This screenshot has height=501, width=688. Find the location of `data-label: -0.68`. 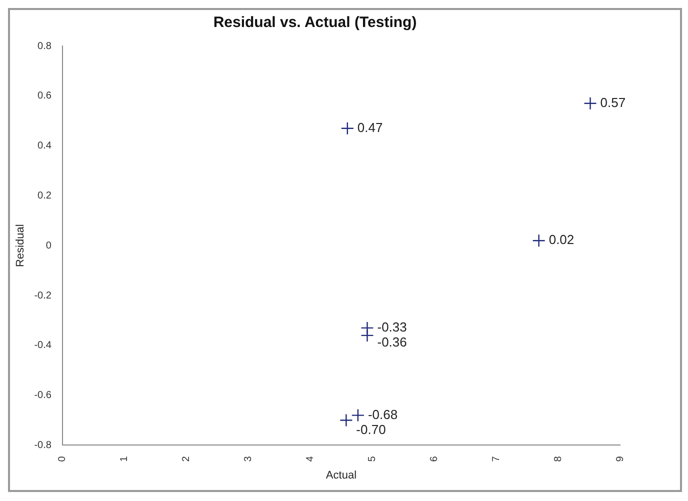

data-label: -0.68 is located at coordinates (383, 414).